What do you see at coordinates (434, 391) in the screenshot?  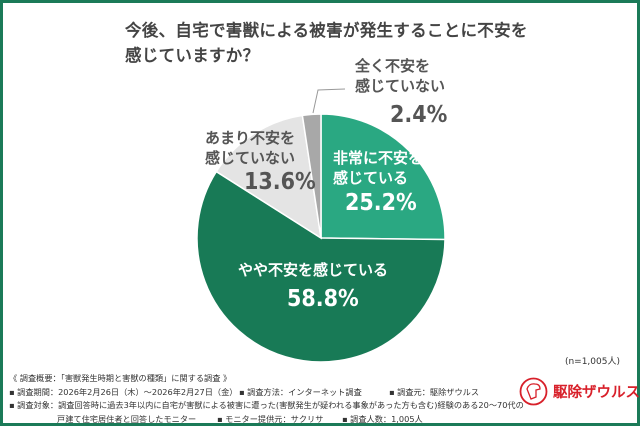 I see `survey-source: ▪ 調査元：駆除ザウルス` at bounding box center [434, 391].